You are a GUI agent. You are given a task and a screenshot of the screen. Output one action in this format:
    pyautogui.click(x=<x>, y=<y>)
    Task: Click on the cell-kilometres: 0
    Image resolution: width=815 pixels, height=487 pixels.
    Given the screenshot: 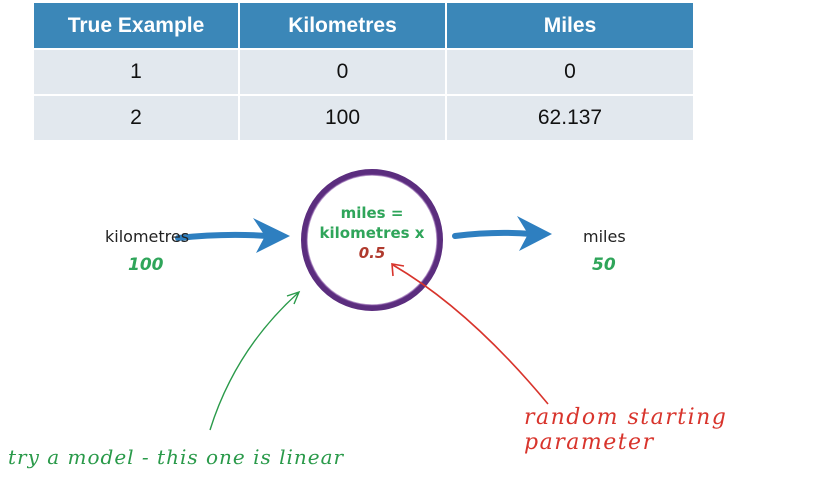 What is the action you would take?
    pyautogui.click(x=343, y=73)
    